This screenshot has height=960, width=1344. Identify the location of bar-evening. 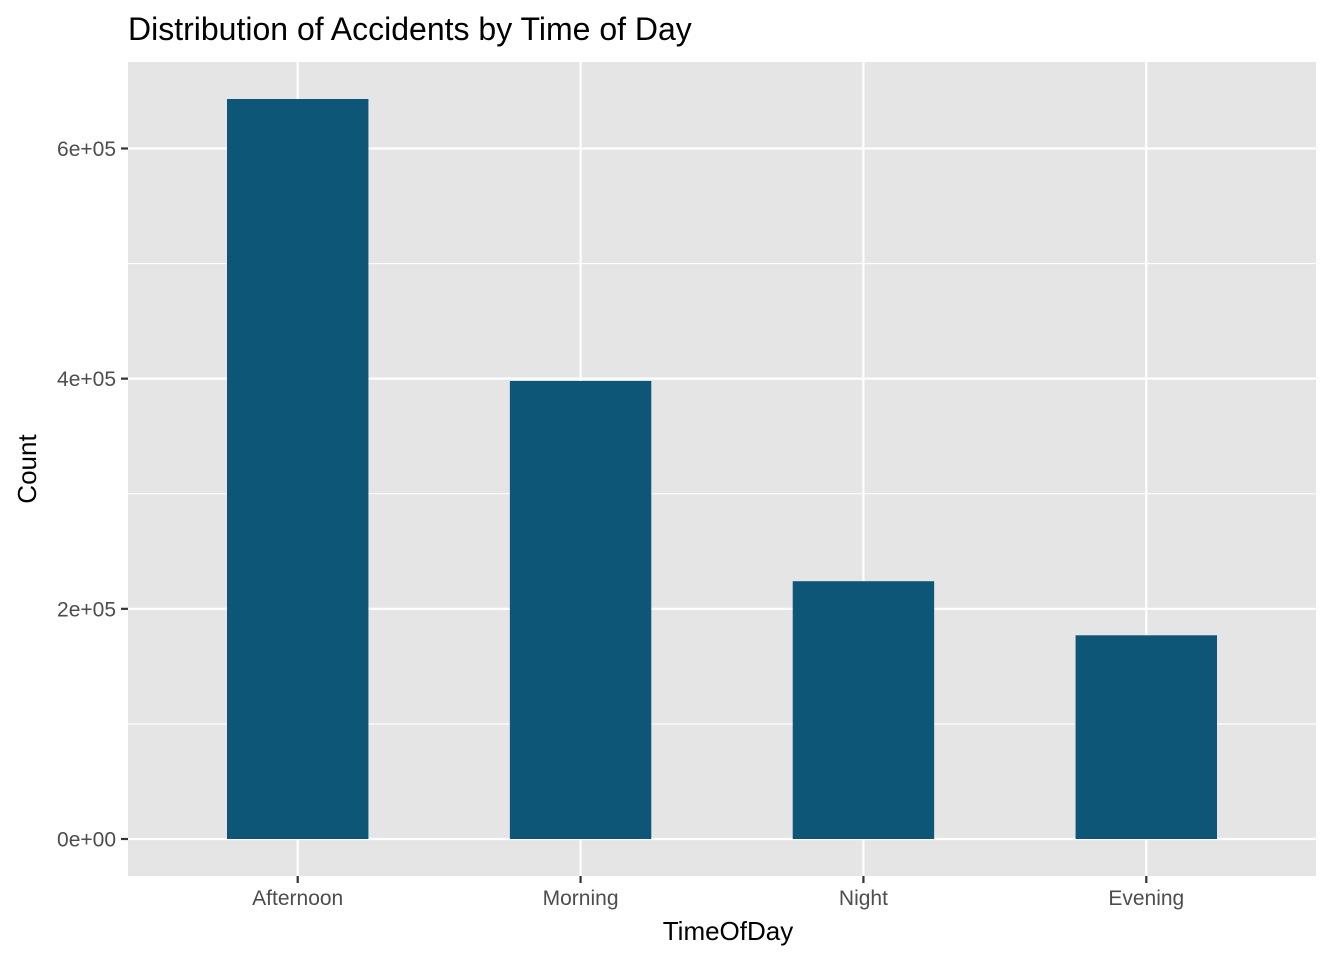
(1146, 737).